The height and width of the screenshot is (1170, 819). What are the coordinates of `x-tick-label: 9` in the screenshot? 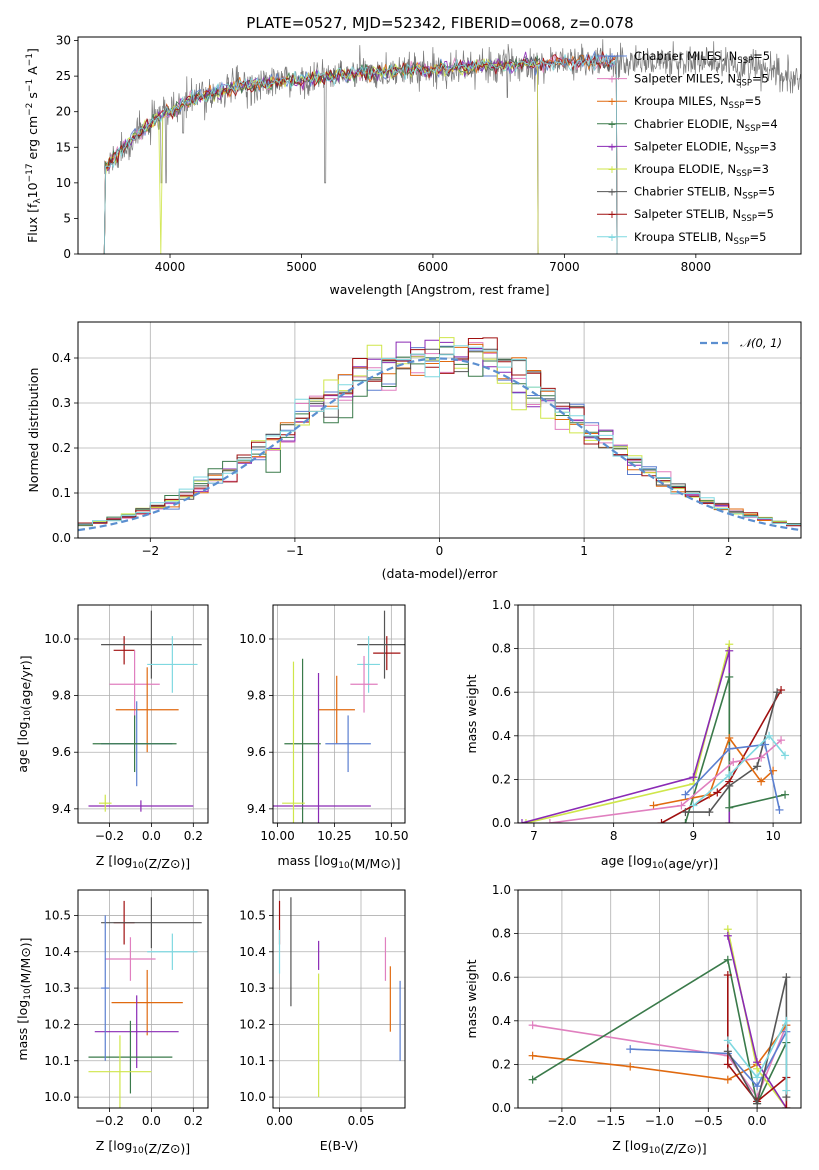 It's located at (694, 836).